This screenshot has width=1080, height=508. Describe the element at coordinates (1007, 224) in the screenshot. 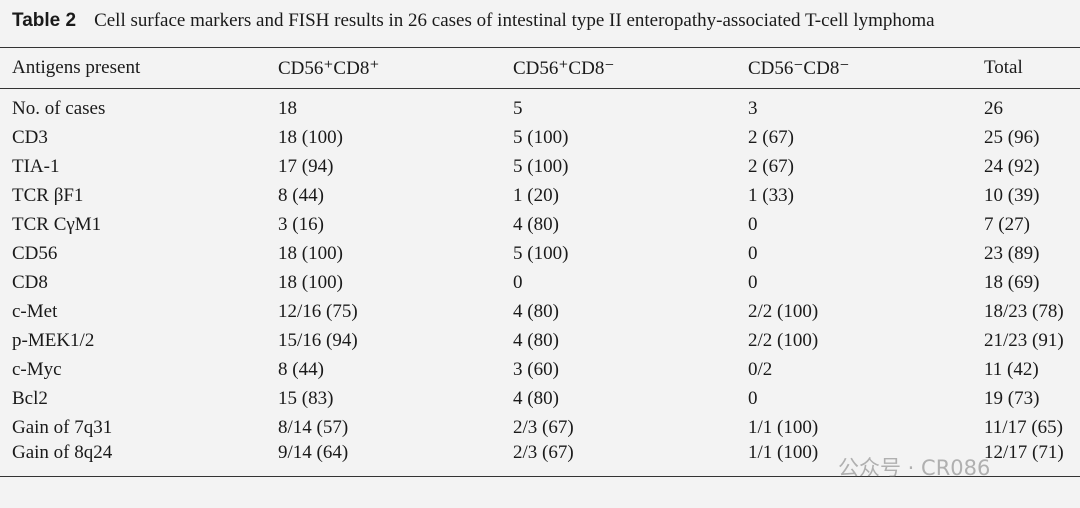

I see `table-cell: 7 (27)` at that location.